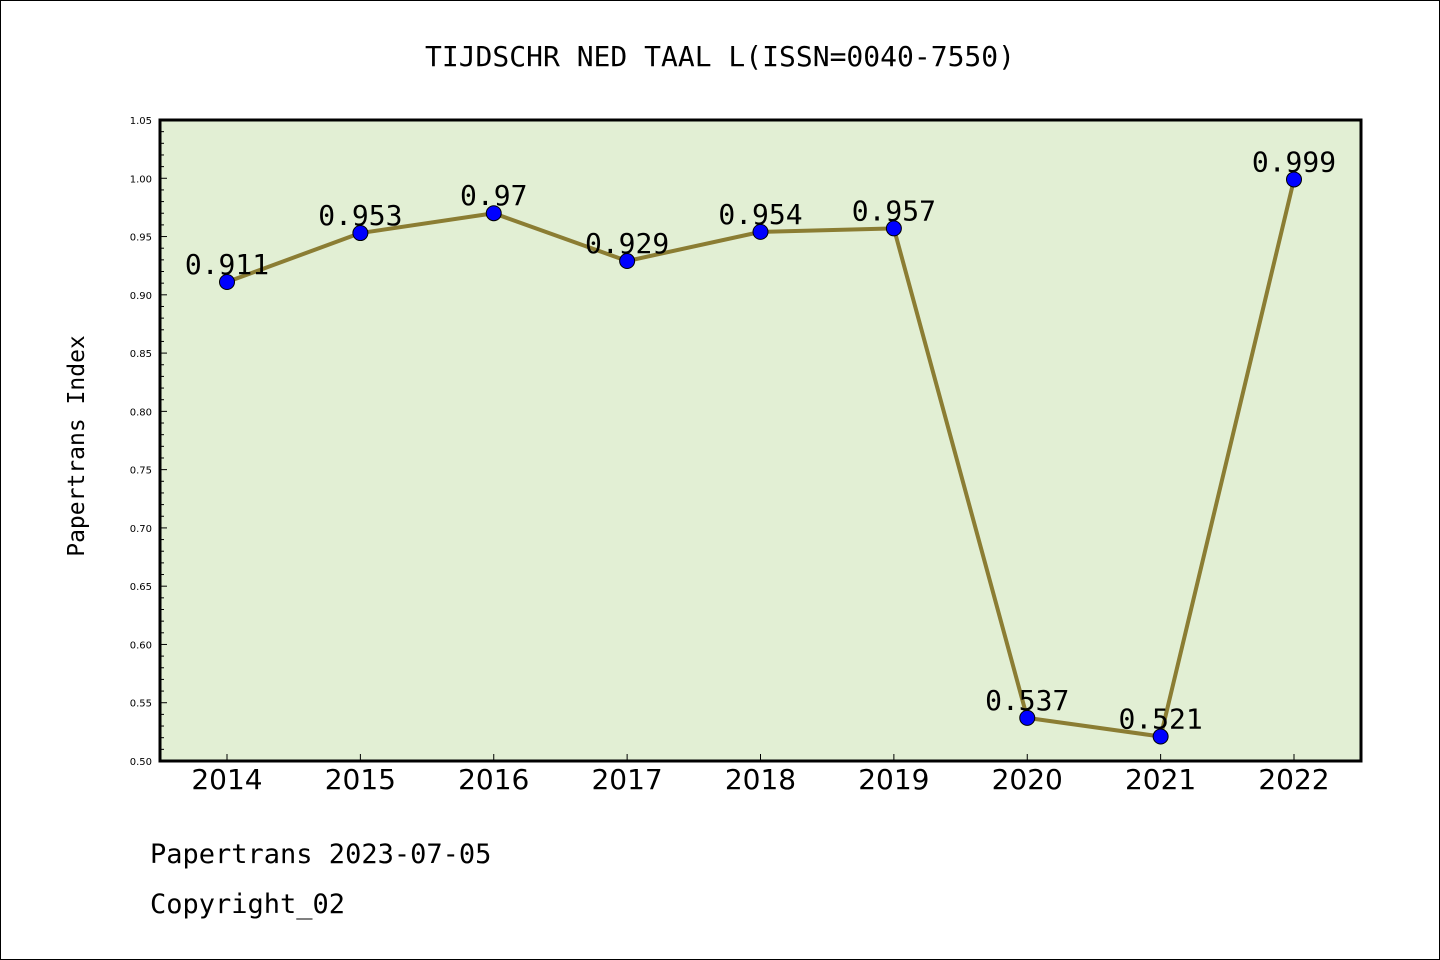  What do you see at coordinates (141, 238) in the screenshot?
I see `y-tick-label: 0.95` at bounding box center [141, 238].